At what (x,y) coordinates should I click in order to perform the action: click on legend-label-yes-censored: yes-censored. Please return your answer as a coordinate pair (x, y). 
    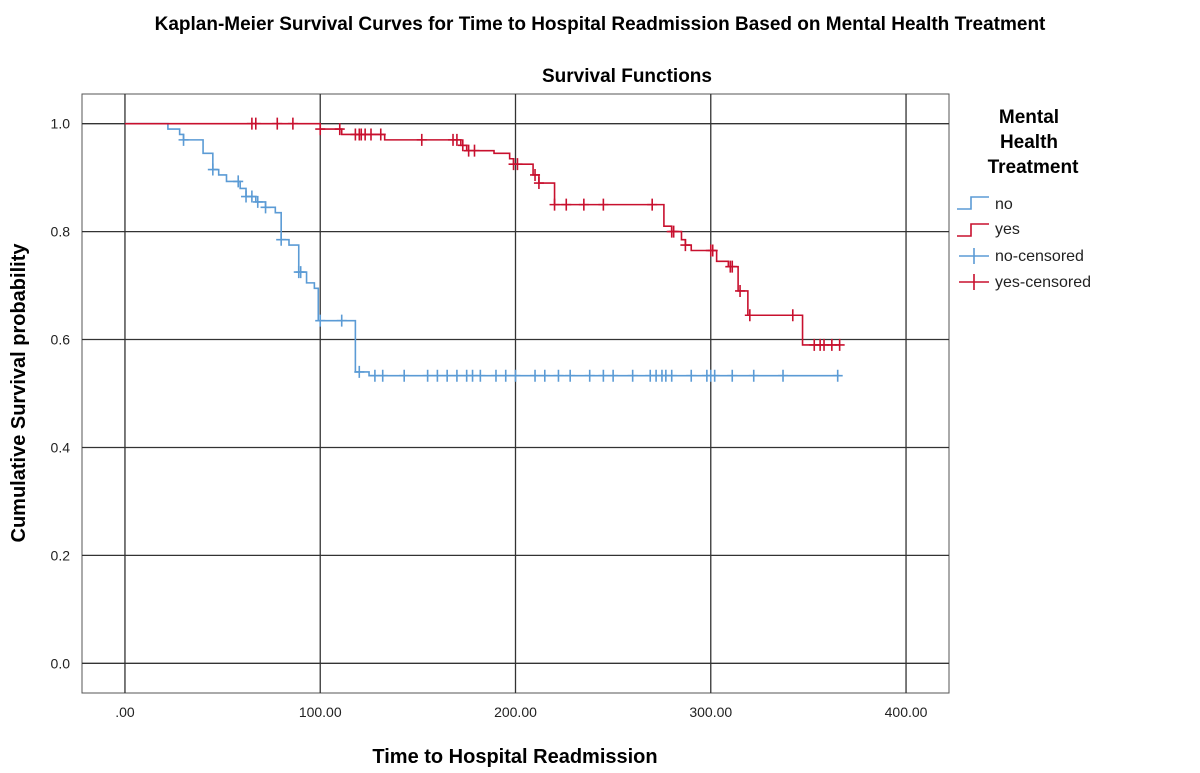
    Looking at the image, I should click on (1043, 282).